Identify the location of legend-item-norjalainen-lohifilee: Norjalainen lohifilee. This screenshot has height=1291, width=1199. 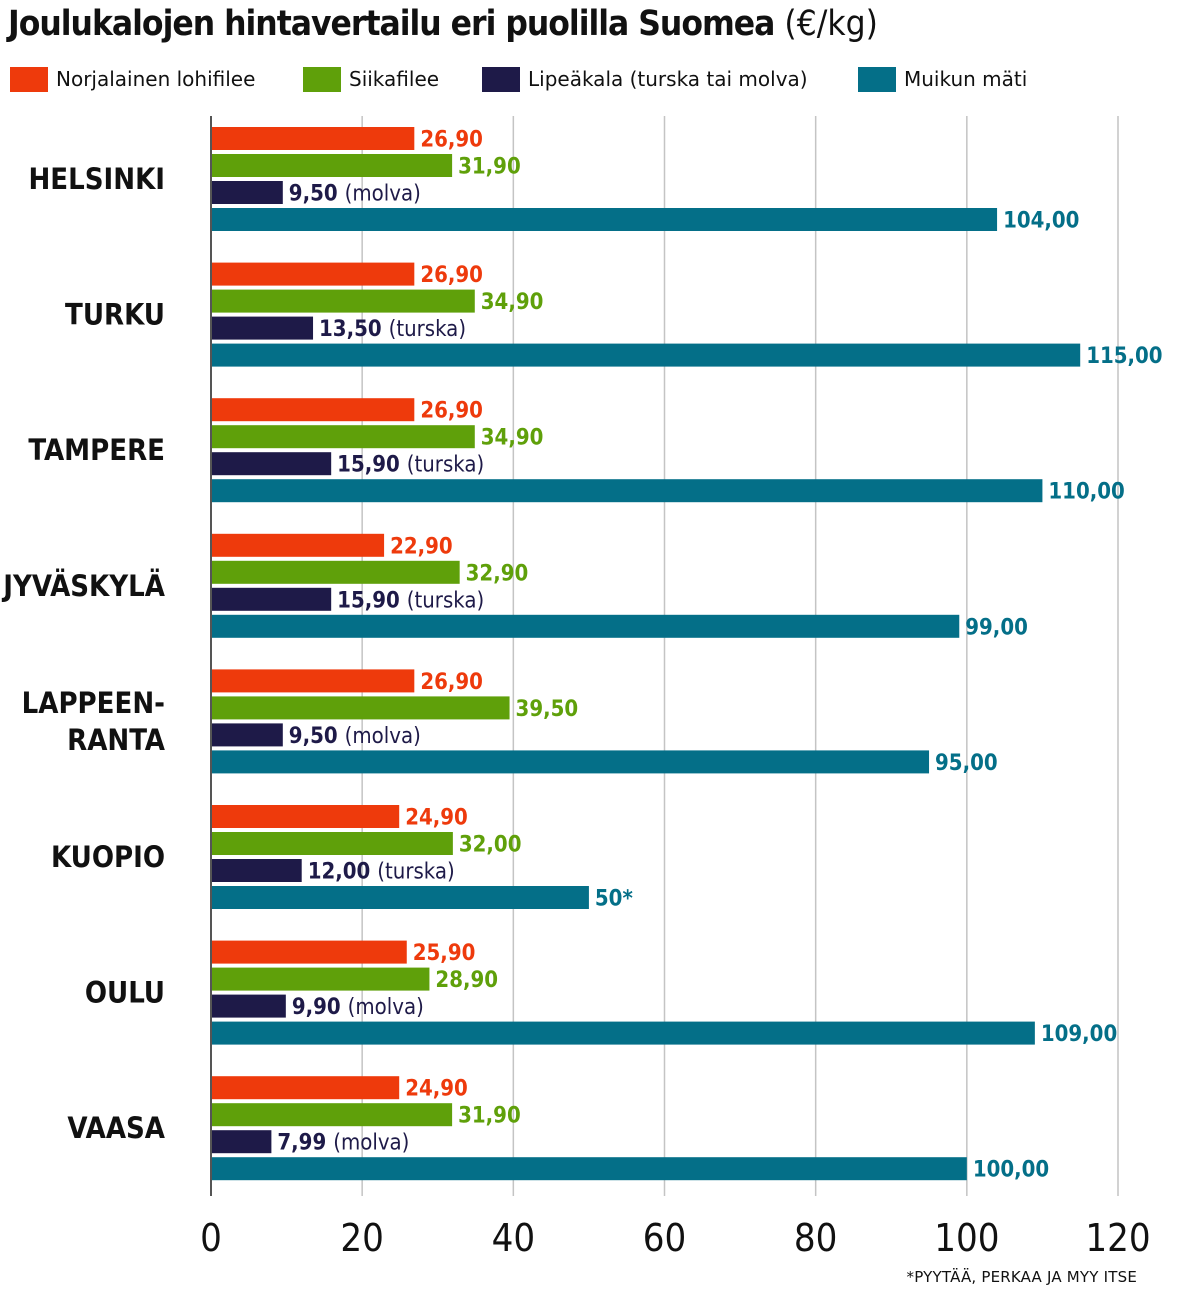
(132, 79).